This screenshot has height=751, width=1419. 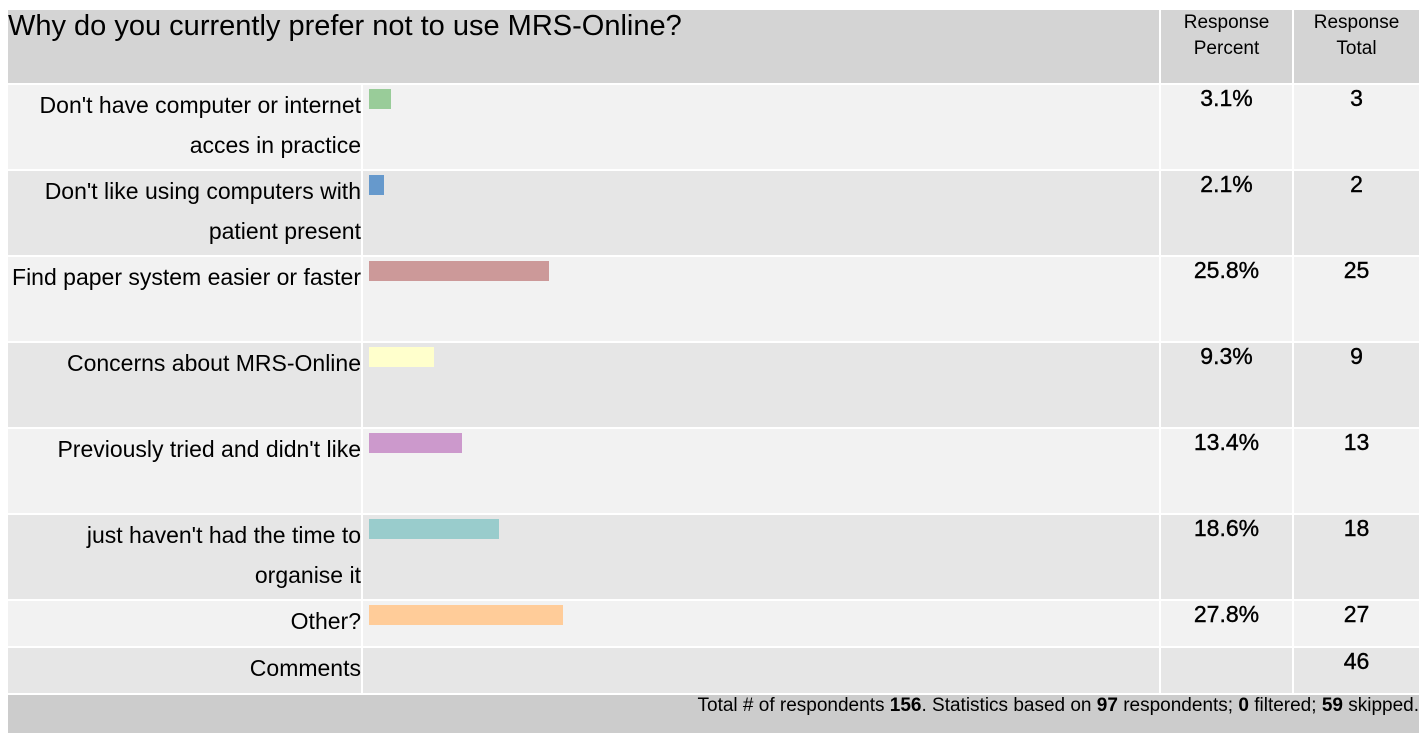 What do you see at coordinates (1227, 624) in the screenshot?
I see `response-percent: 27.8%` at bounding box center [1227, 624].